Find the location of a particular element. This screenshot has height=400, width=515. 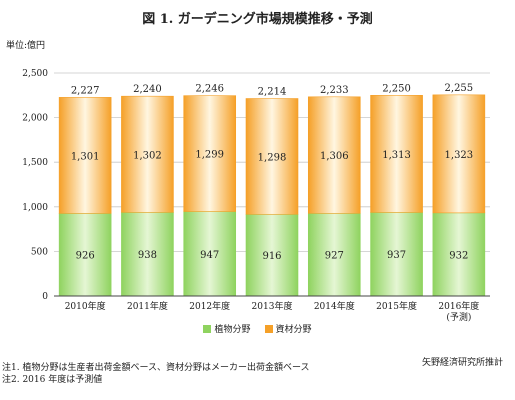

data-label-plants: 937 is located at coordinates (396, 255).